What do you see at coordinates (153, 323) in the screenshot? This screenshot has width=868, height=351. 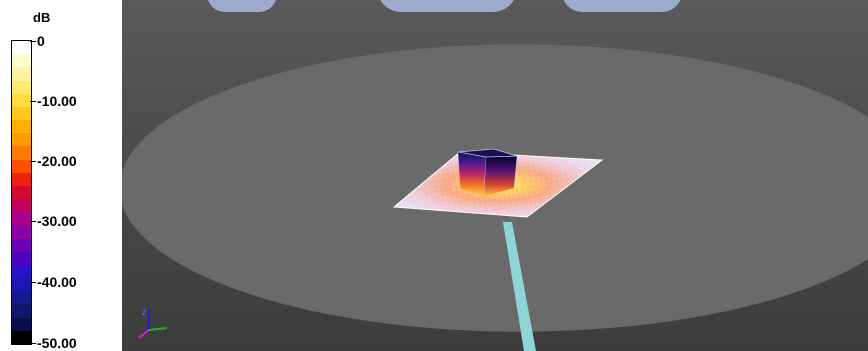 I see `axis-triad-icon: z` at bounding box center [153, 323].